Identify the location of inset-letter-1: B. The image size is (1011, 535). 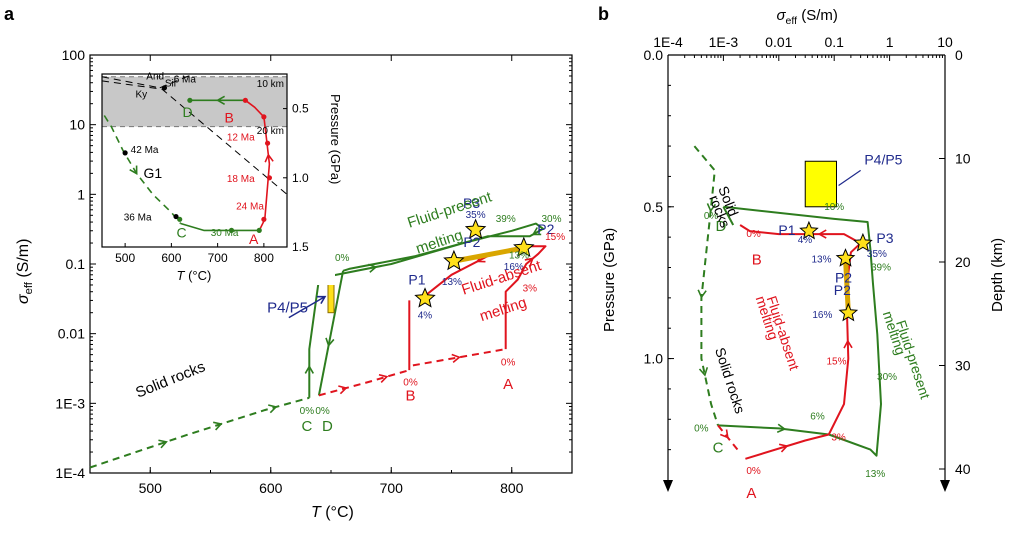
(229, 117).